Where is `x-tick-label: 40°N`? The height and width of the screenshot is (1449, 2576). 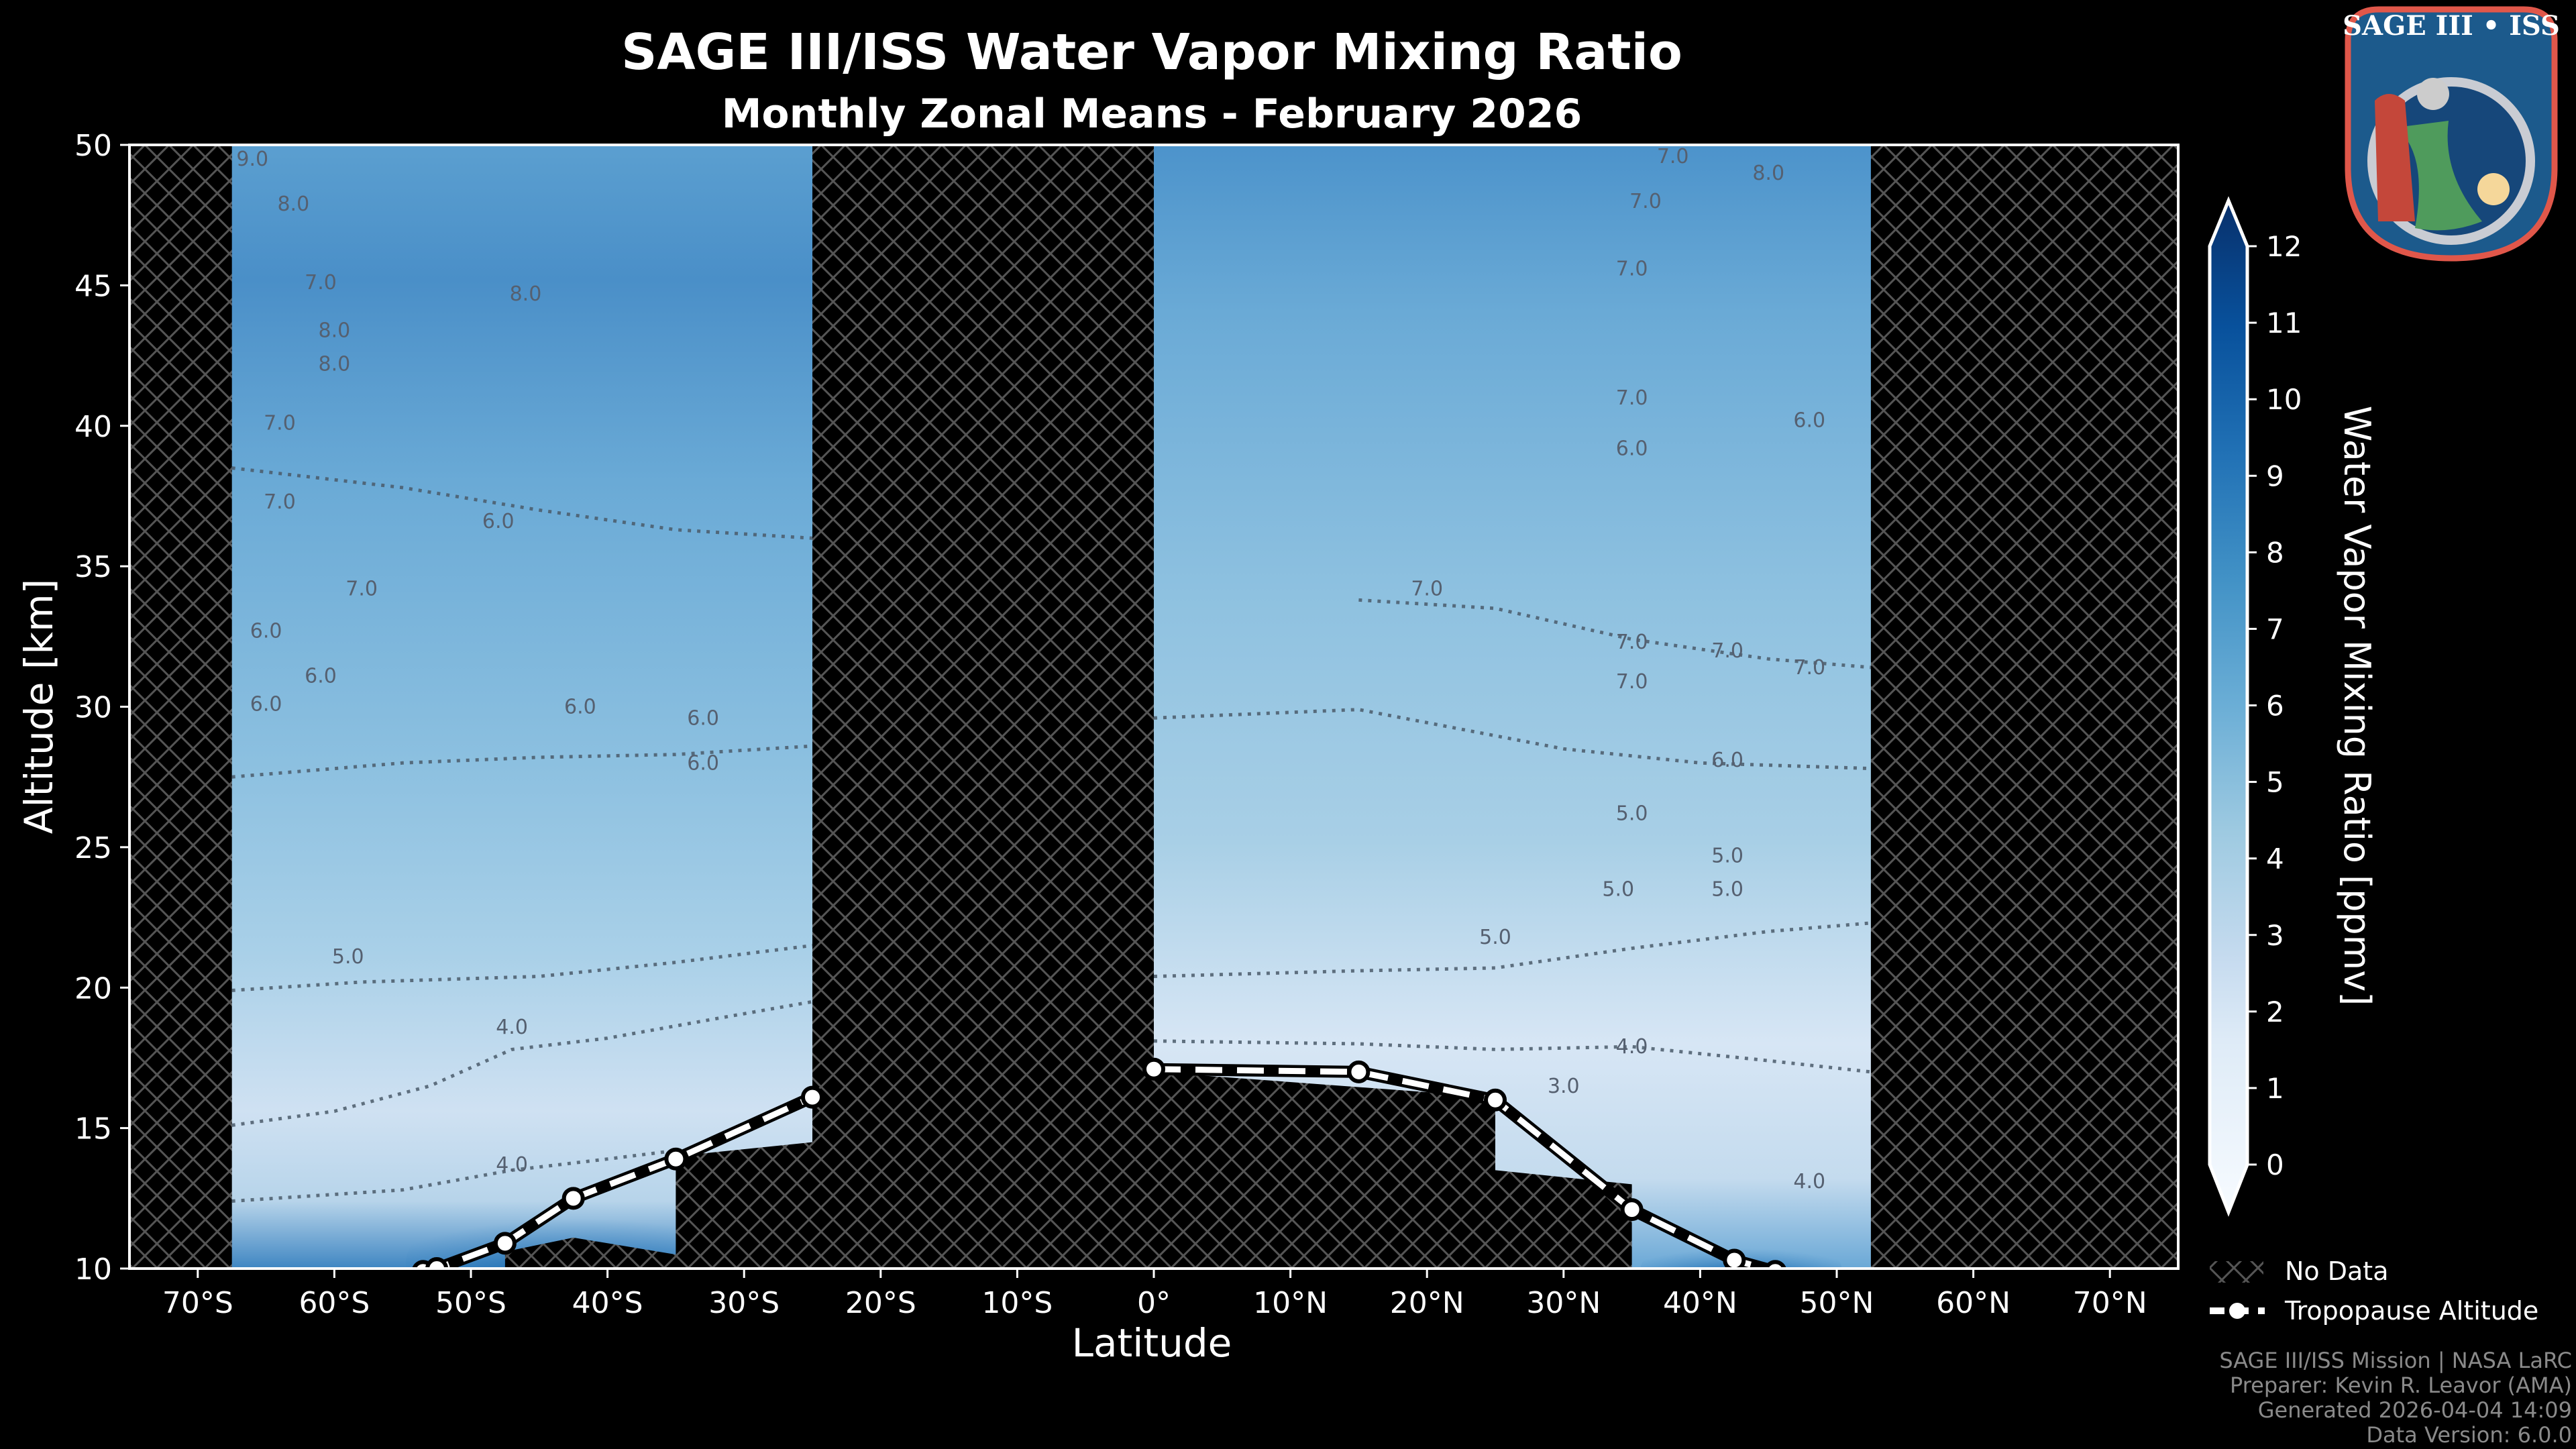 x-tick-label: 40°N is located at coordinates (1700, 1303).